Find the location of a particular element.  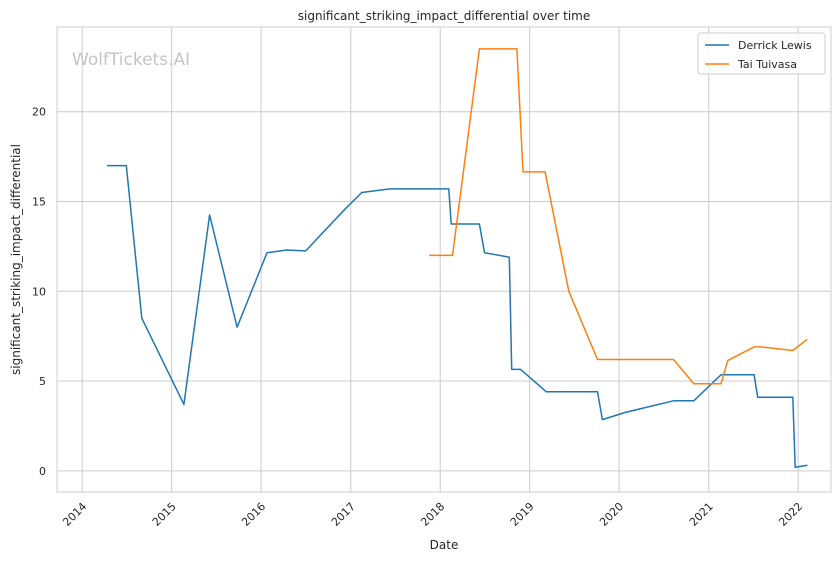

y-tick-label: 10 is located at coordinates (39, 291).